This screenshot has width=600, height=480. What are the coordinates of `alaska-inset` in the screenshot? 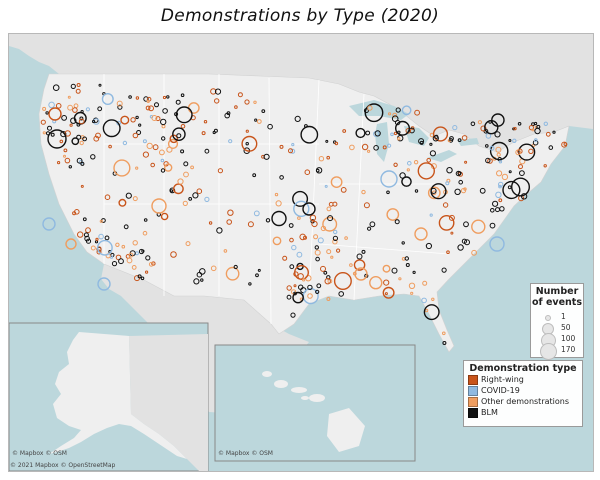 It's located at (109, 396).